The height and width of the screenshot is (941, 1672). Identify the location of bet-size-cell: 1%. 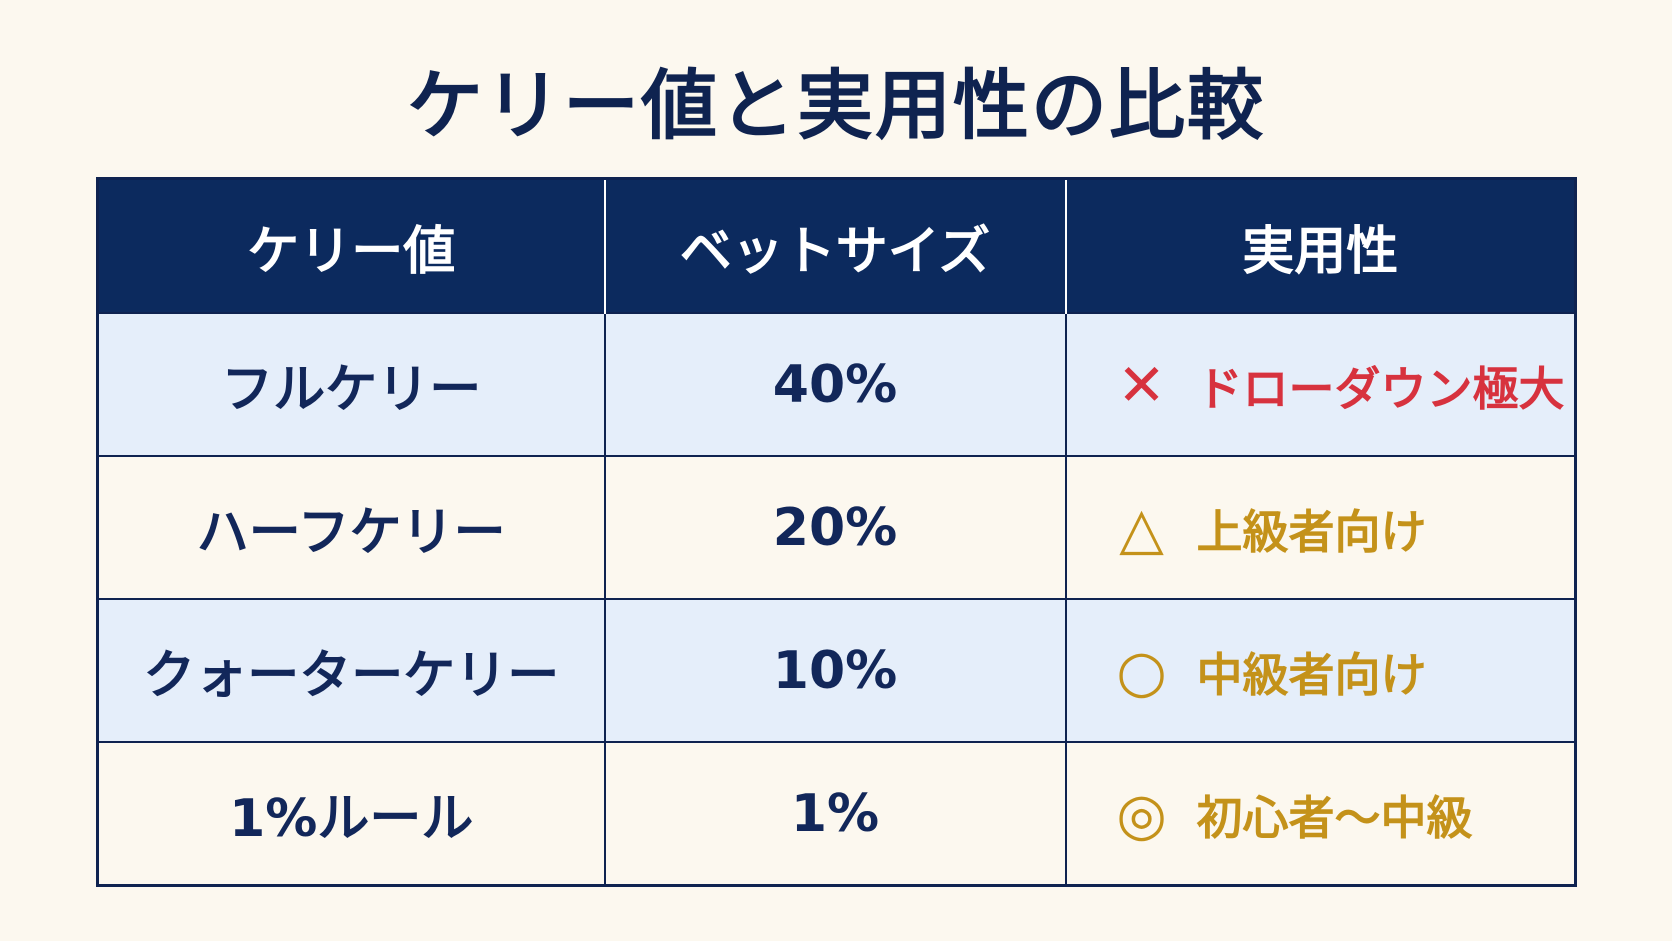
(835, 814).